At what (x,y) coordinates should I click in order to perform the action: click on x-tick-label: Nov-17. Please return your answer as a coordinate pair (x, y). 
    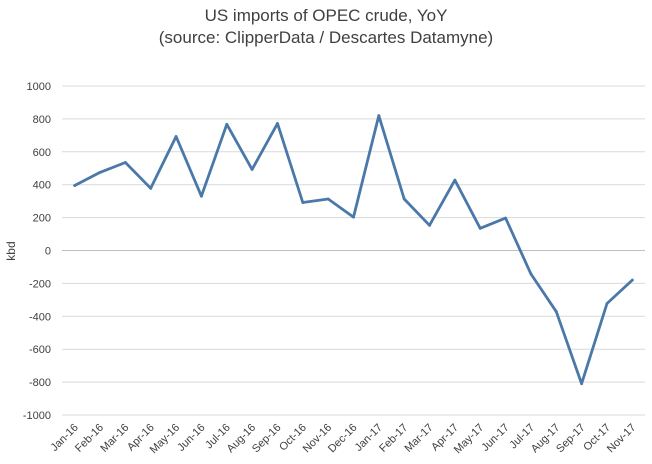
    Looking at the image, I should click on (622, 439).